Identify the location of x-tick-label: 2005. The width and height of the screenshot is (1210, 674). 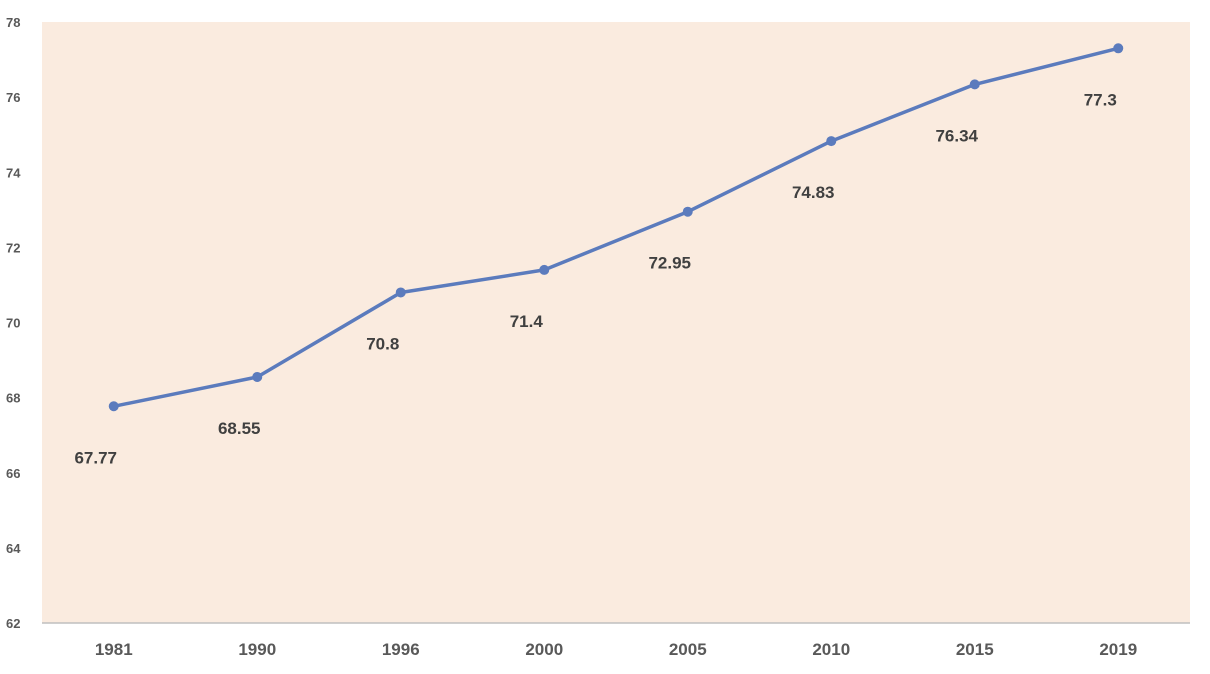
(688, 649).